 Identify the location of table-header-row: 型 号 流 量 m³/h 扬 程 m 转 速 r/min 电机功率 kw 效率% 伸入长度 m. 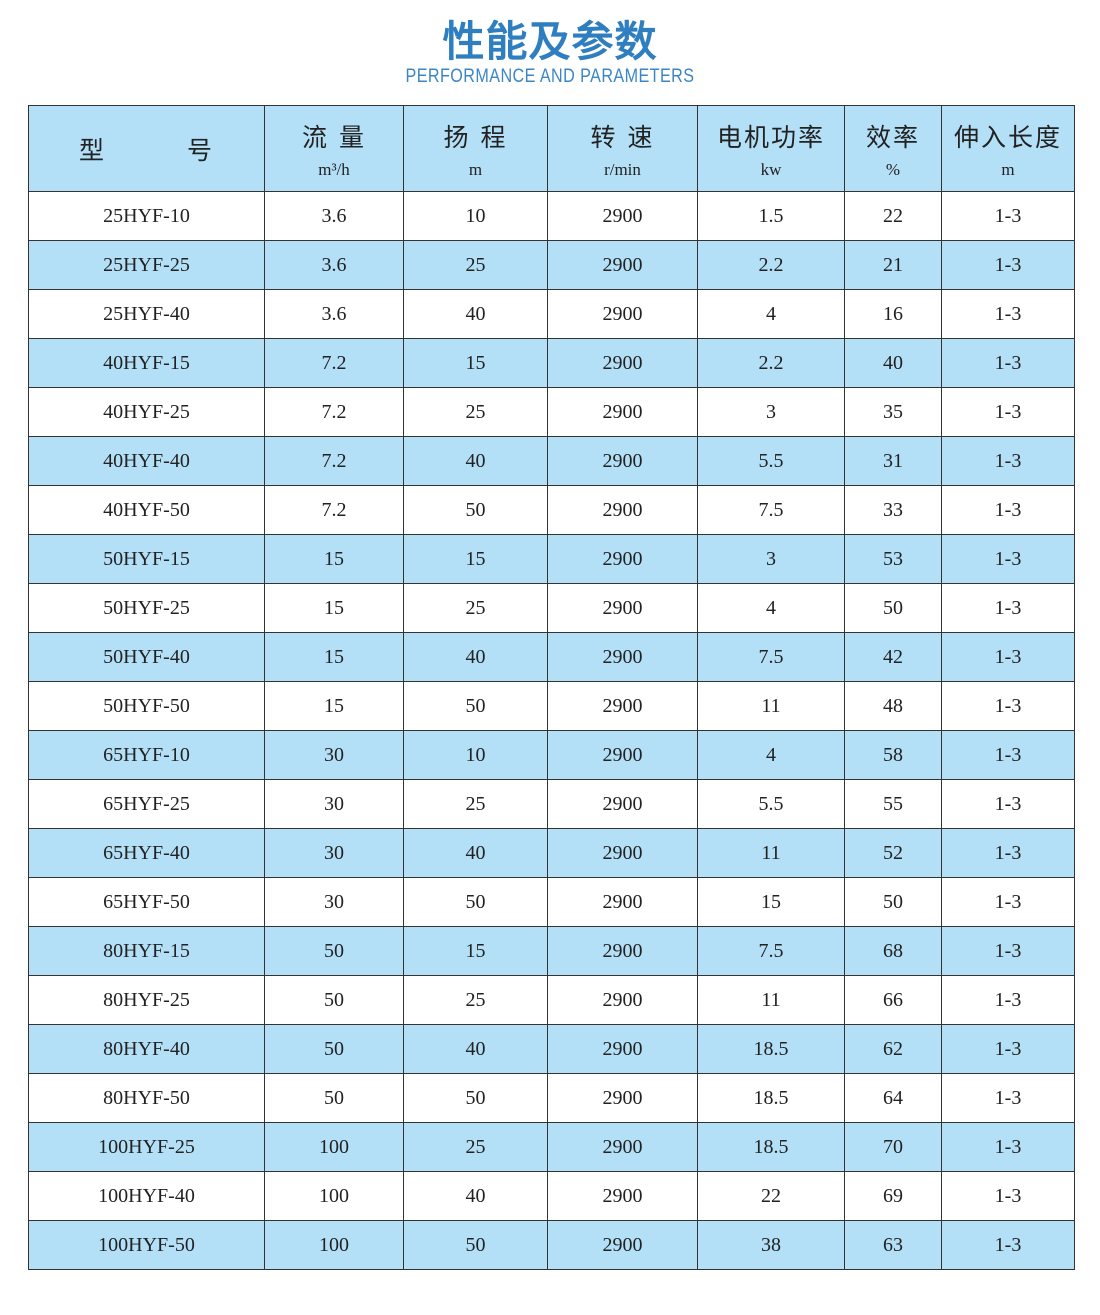
(551, 148).